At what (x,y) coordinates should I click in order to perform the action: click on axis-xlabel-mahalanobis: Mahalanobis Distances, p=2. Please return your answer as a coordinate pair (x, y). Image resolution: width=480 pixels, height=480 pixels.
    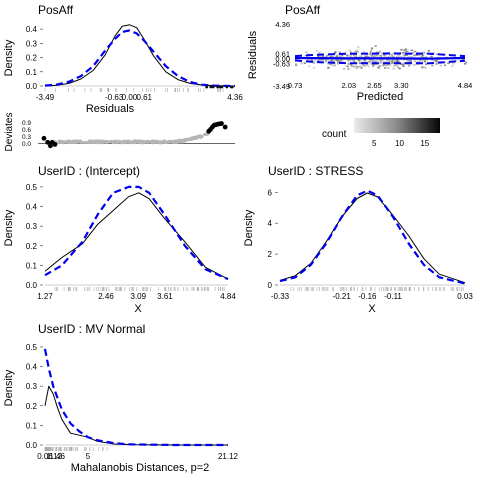
    Looking at the image, I should click on (140, 468).